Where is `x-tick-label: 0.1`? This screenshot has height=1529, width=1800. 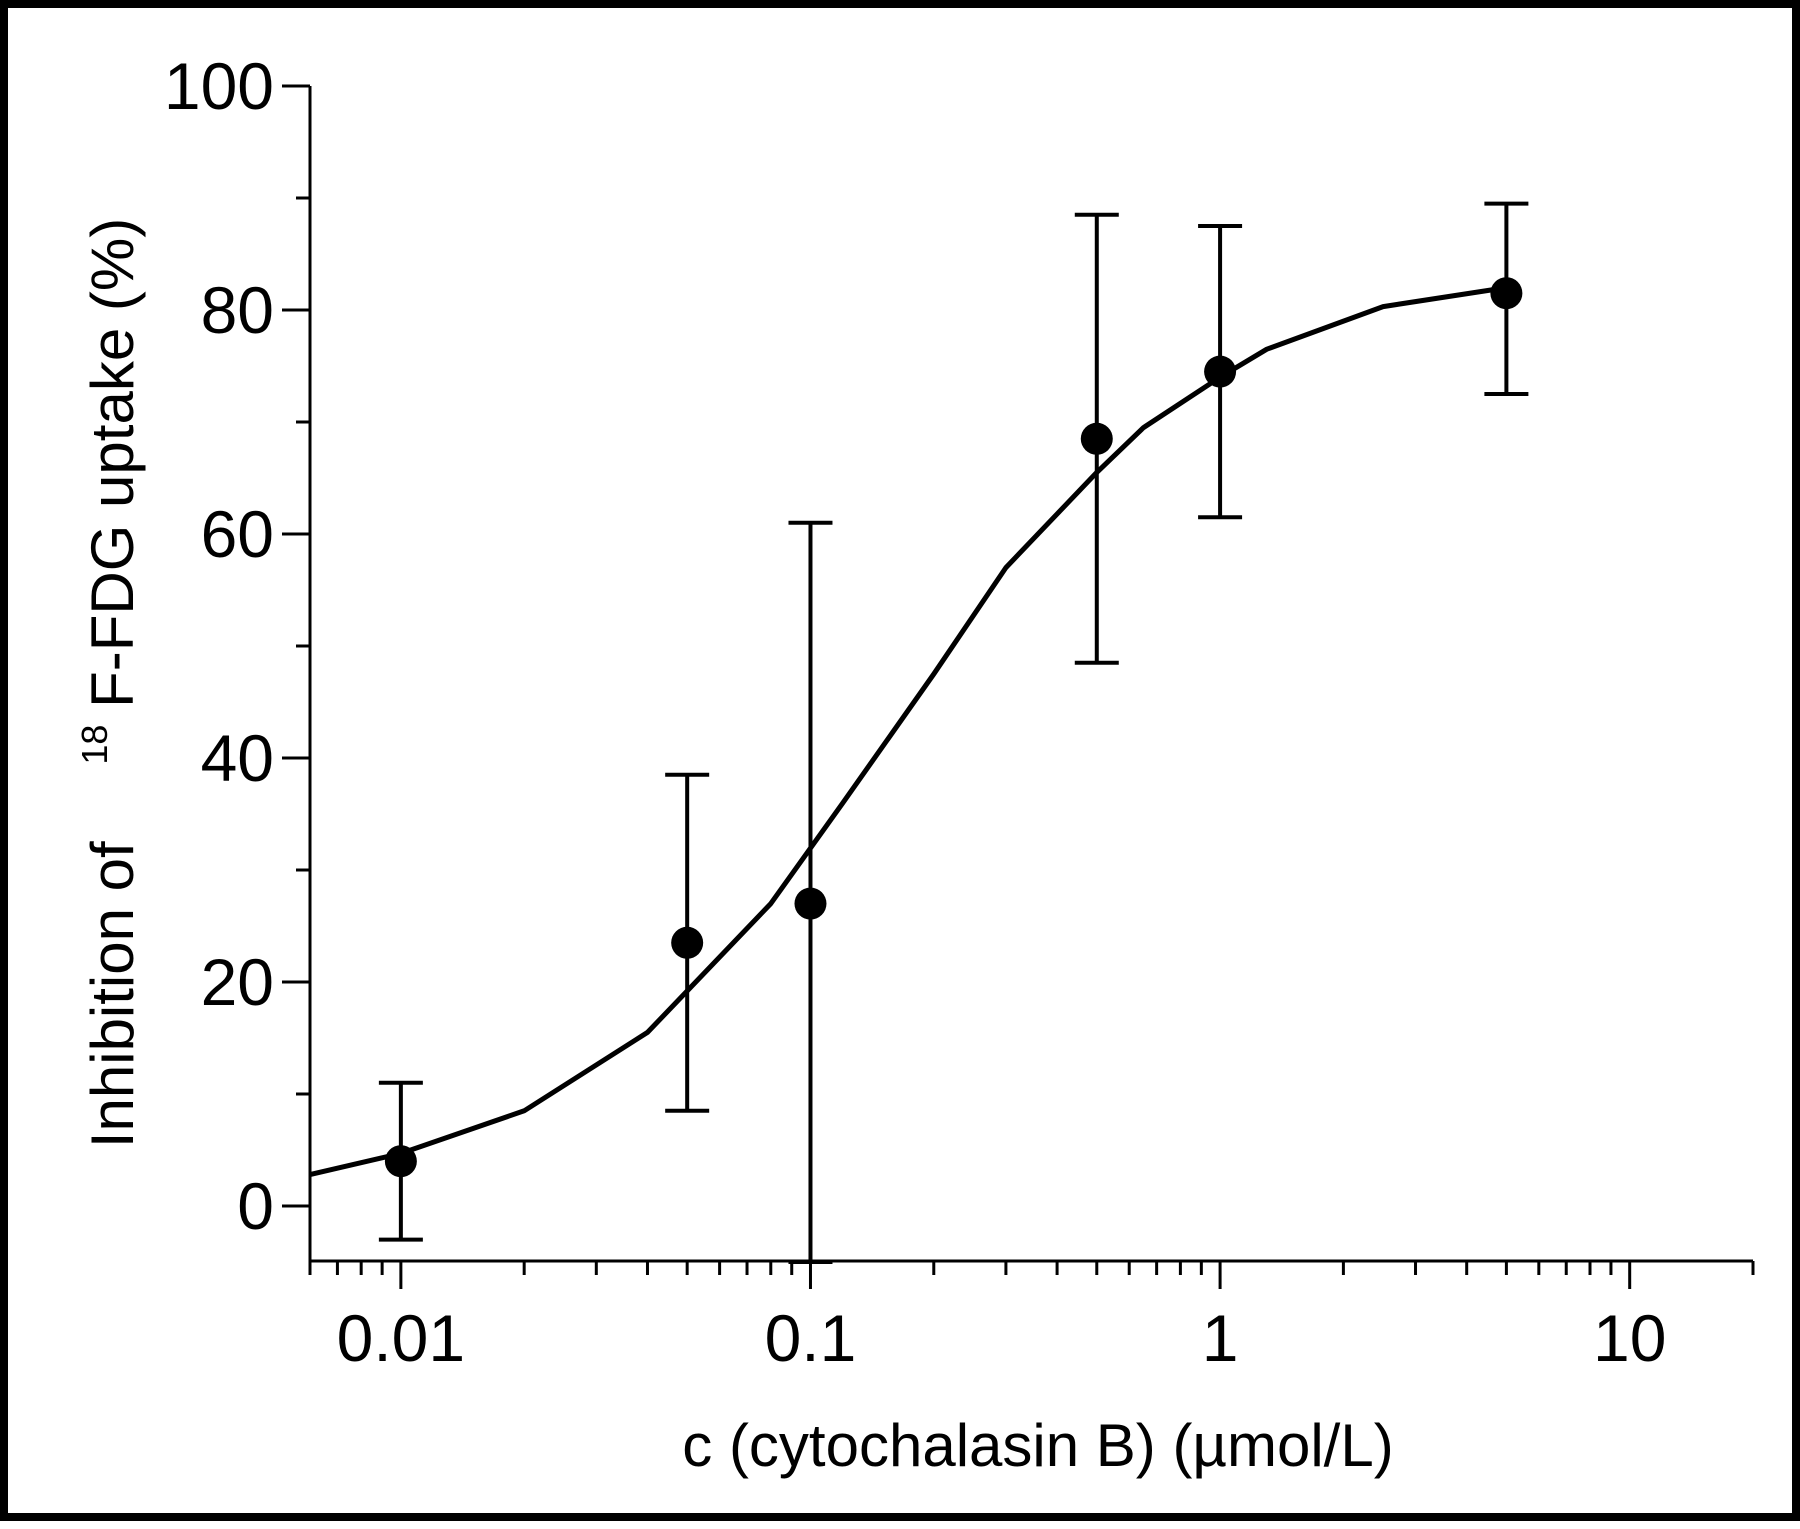 x-tick-label: 0.1 is located at coordinates (811, 1338).